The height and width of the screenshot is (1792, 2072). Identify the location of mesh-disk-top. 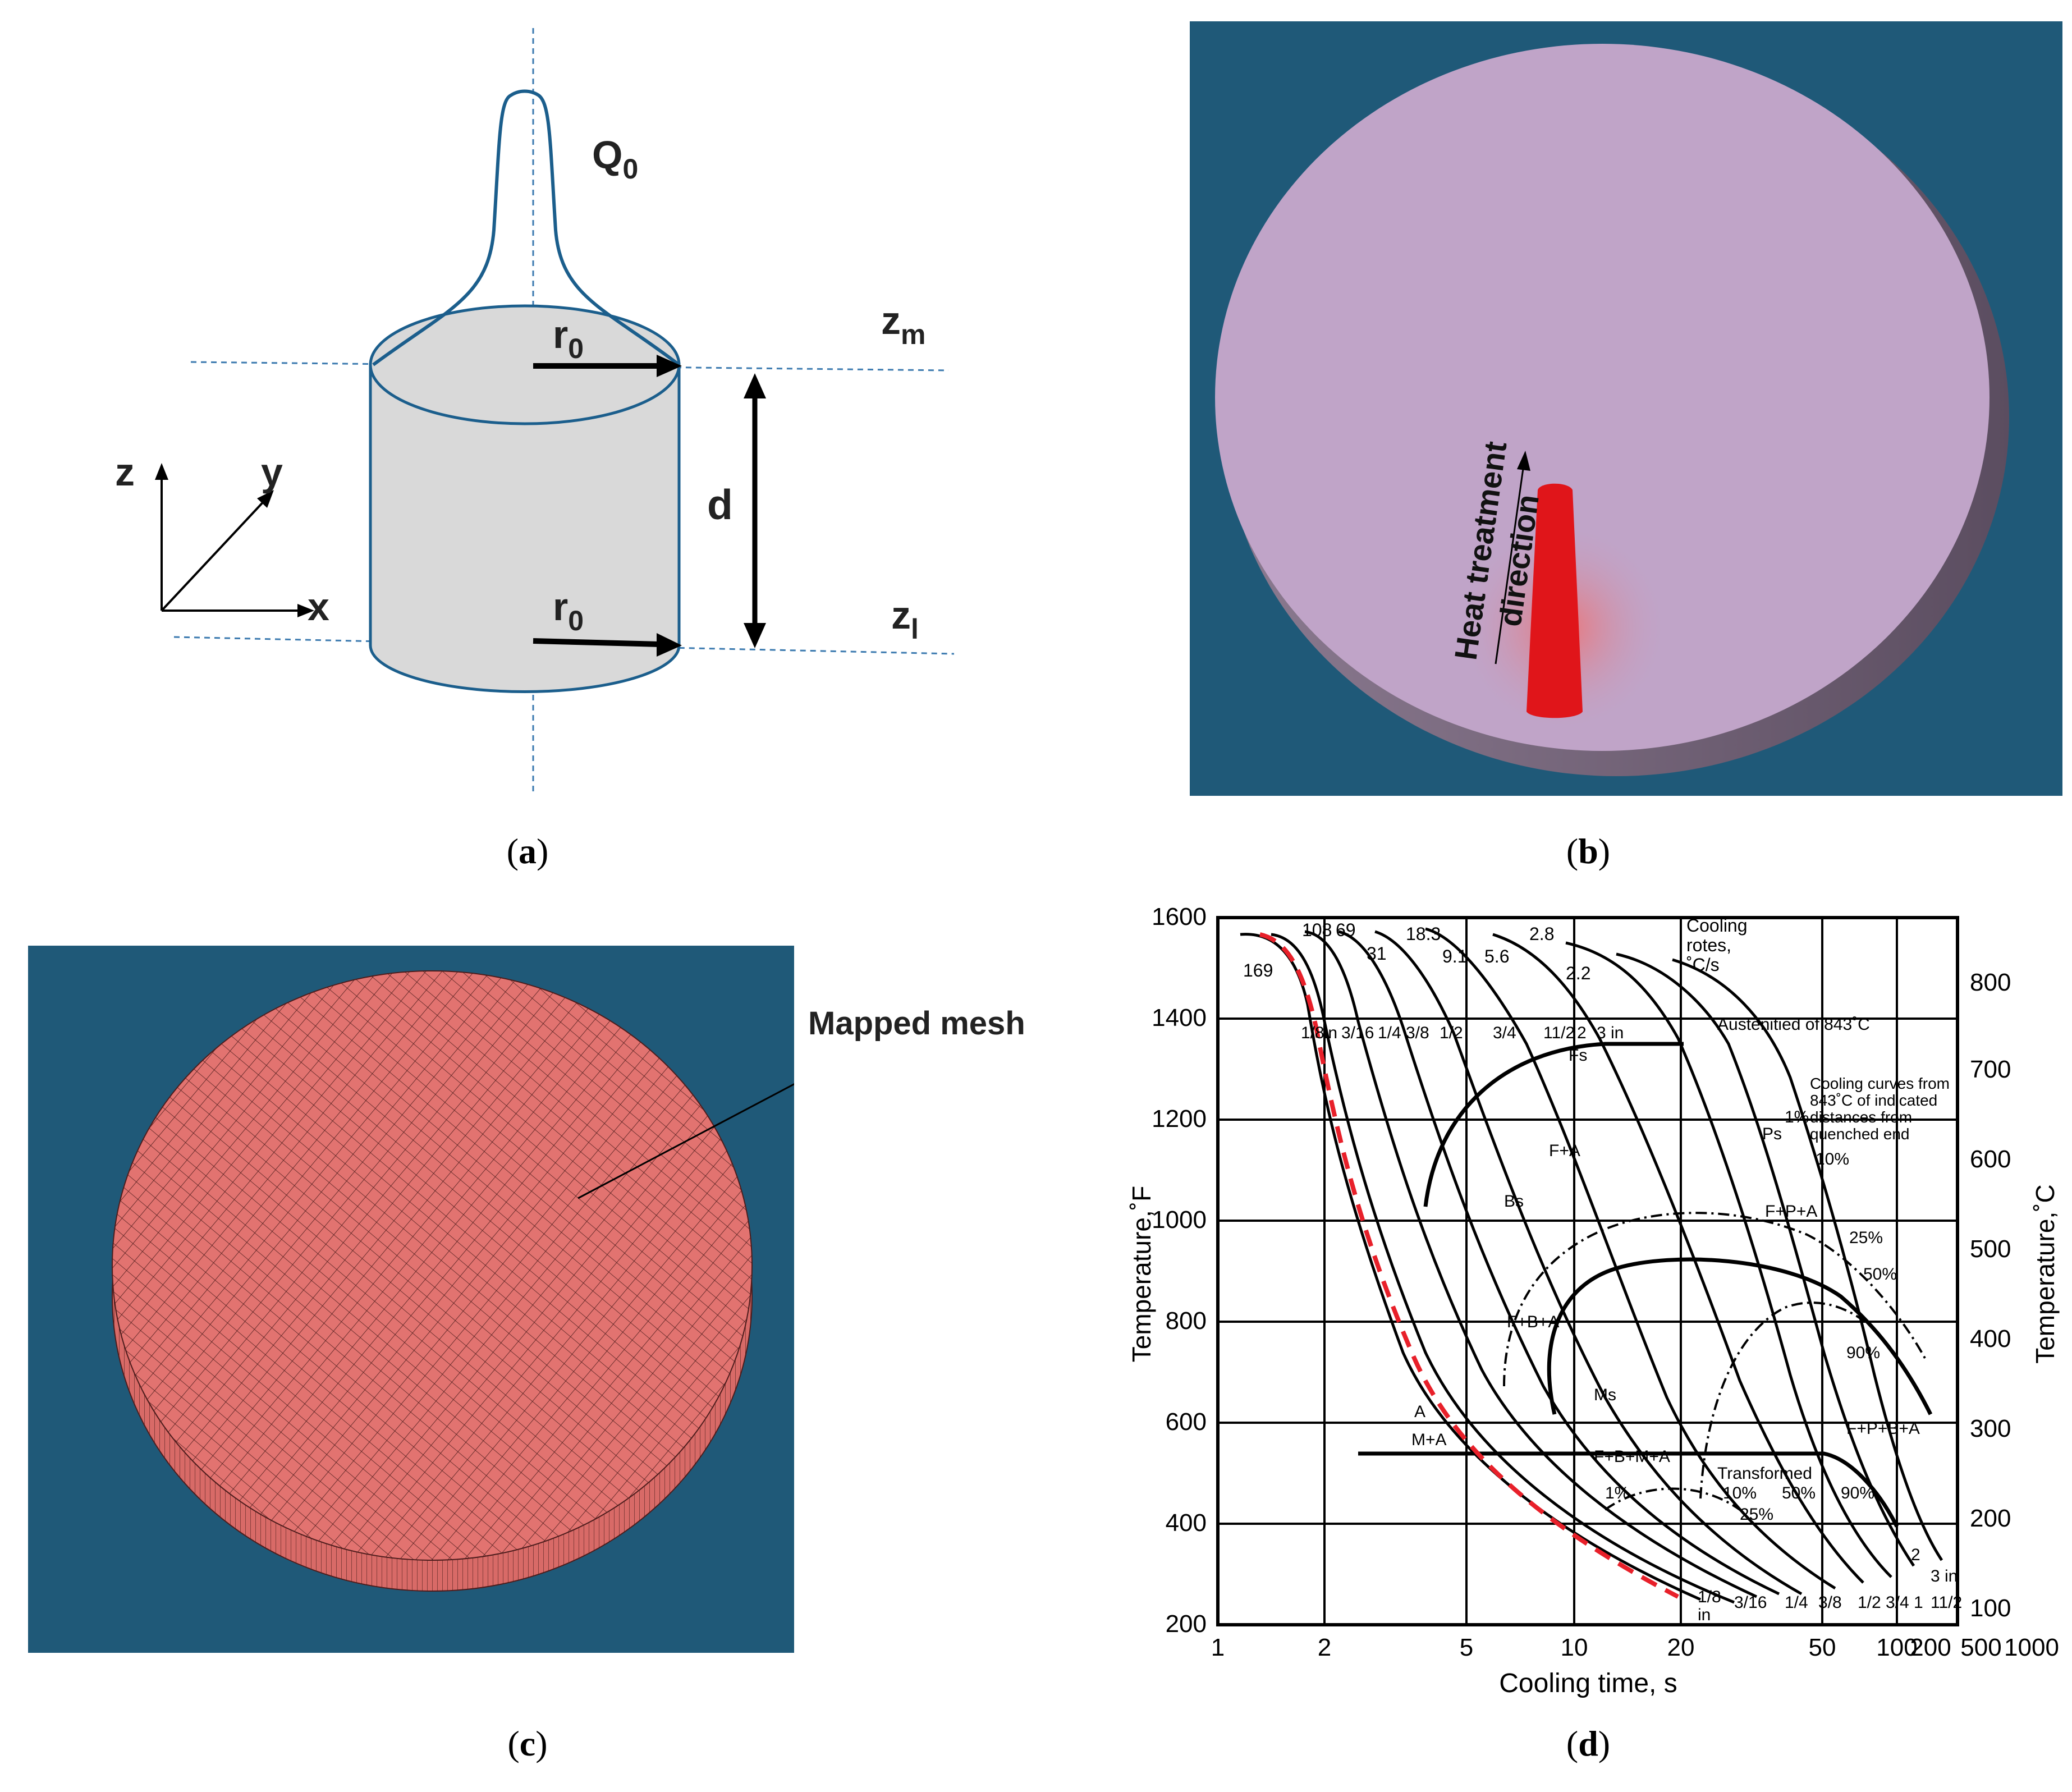
(433, 1266).